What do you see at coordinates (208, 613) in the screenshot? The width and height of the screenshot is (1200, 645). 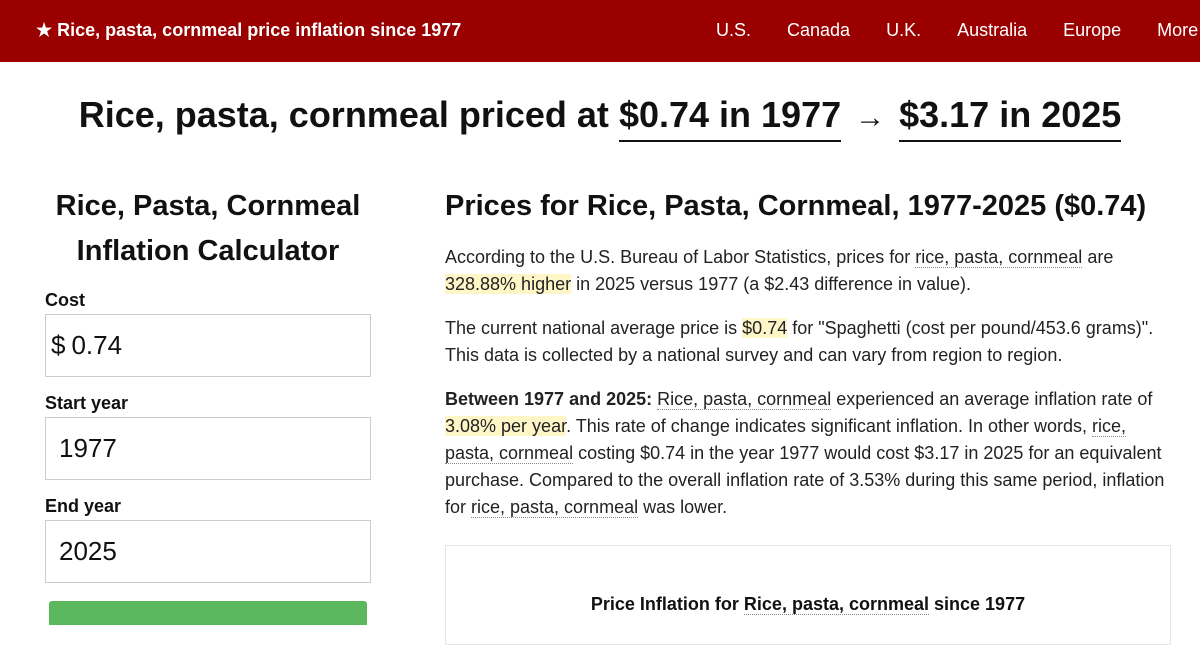 I see `calculate-button` at bounding box center [208, 613].